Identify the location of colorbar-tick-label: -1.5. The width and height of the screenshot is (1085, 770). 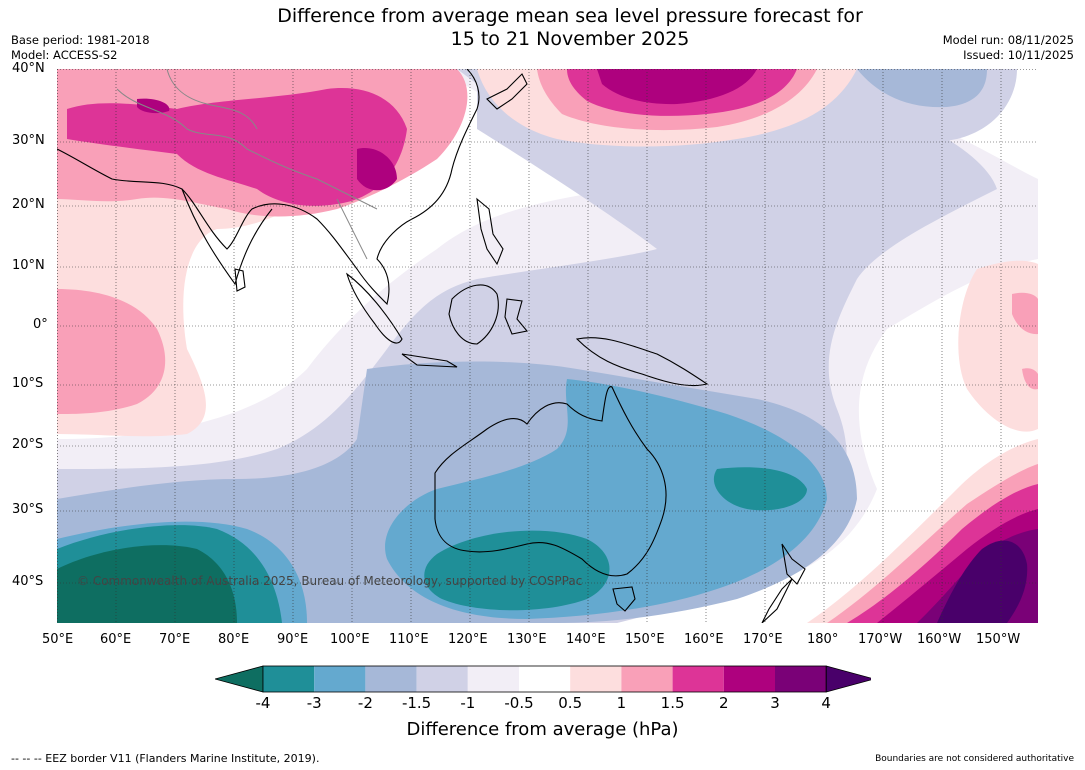
(416, 703).